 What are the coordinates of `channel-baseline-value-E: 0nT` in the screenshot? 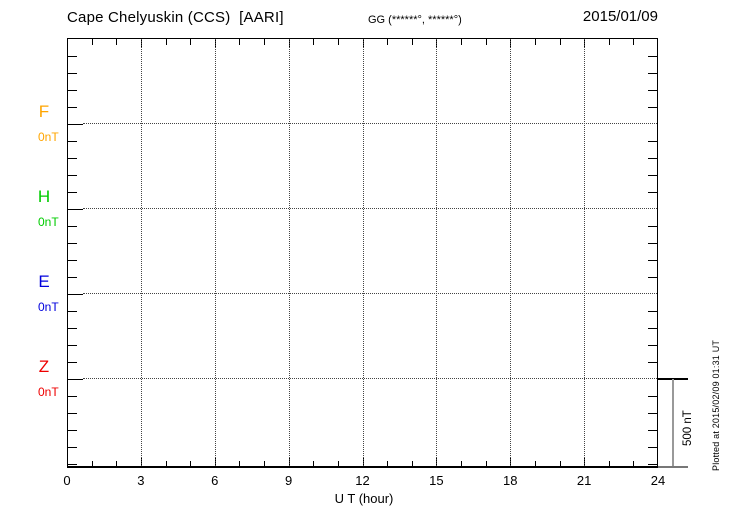 It's located at (48, 307).